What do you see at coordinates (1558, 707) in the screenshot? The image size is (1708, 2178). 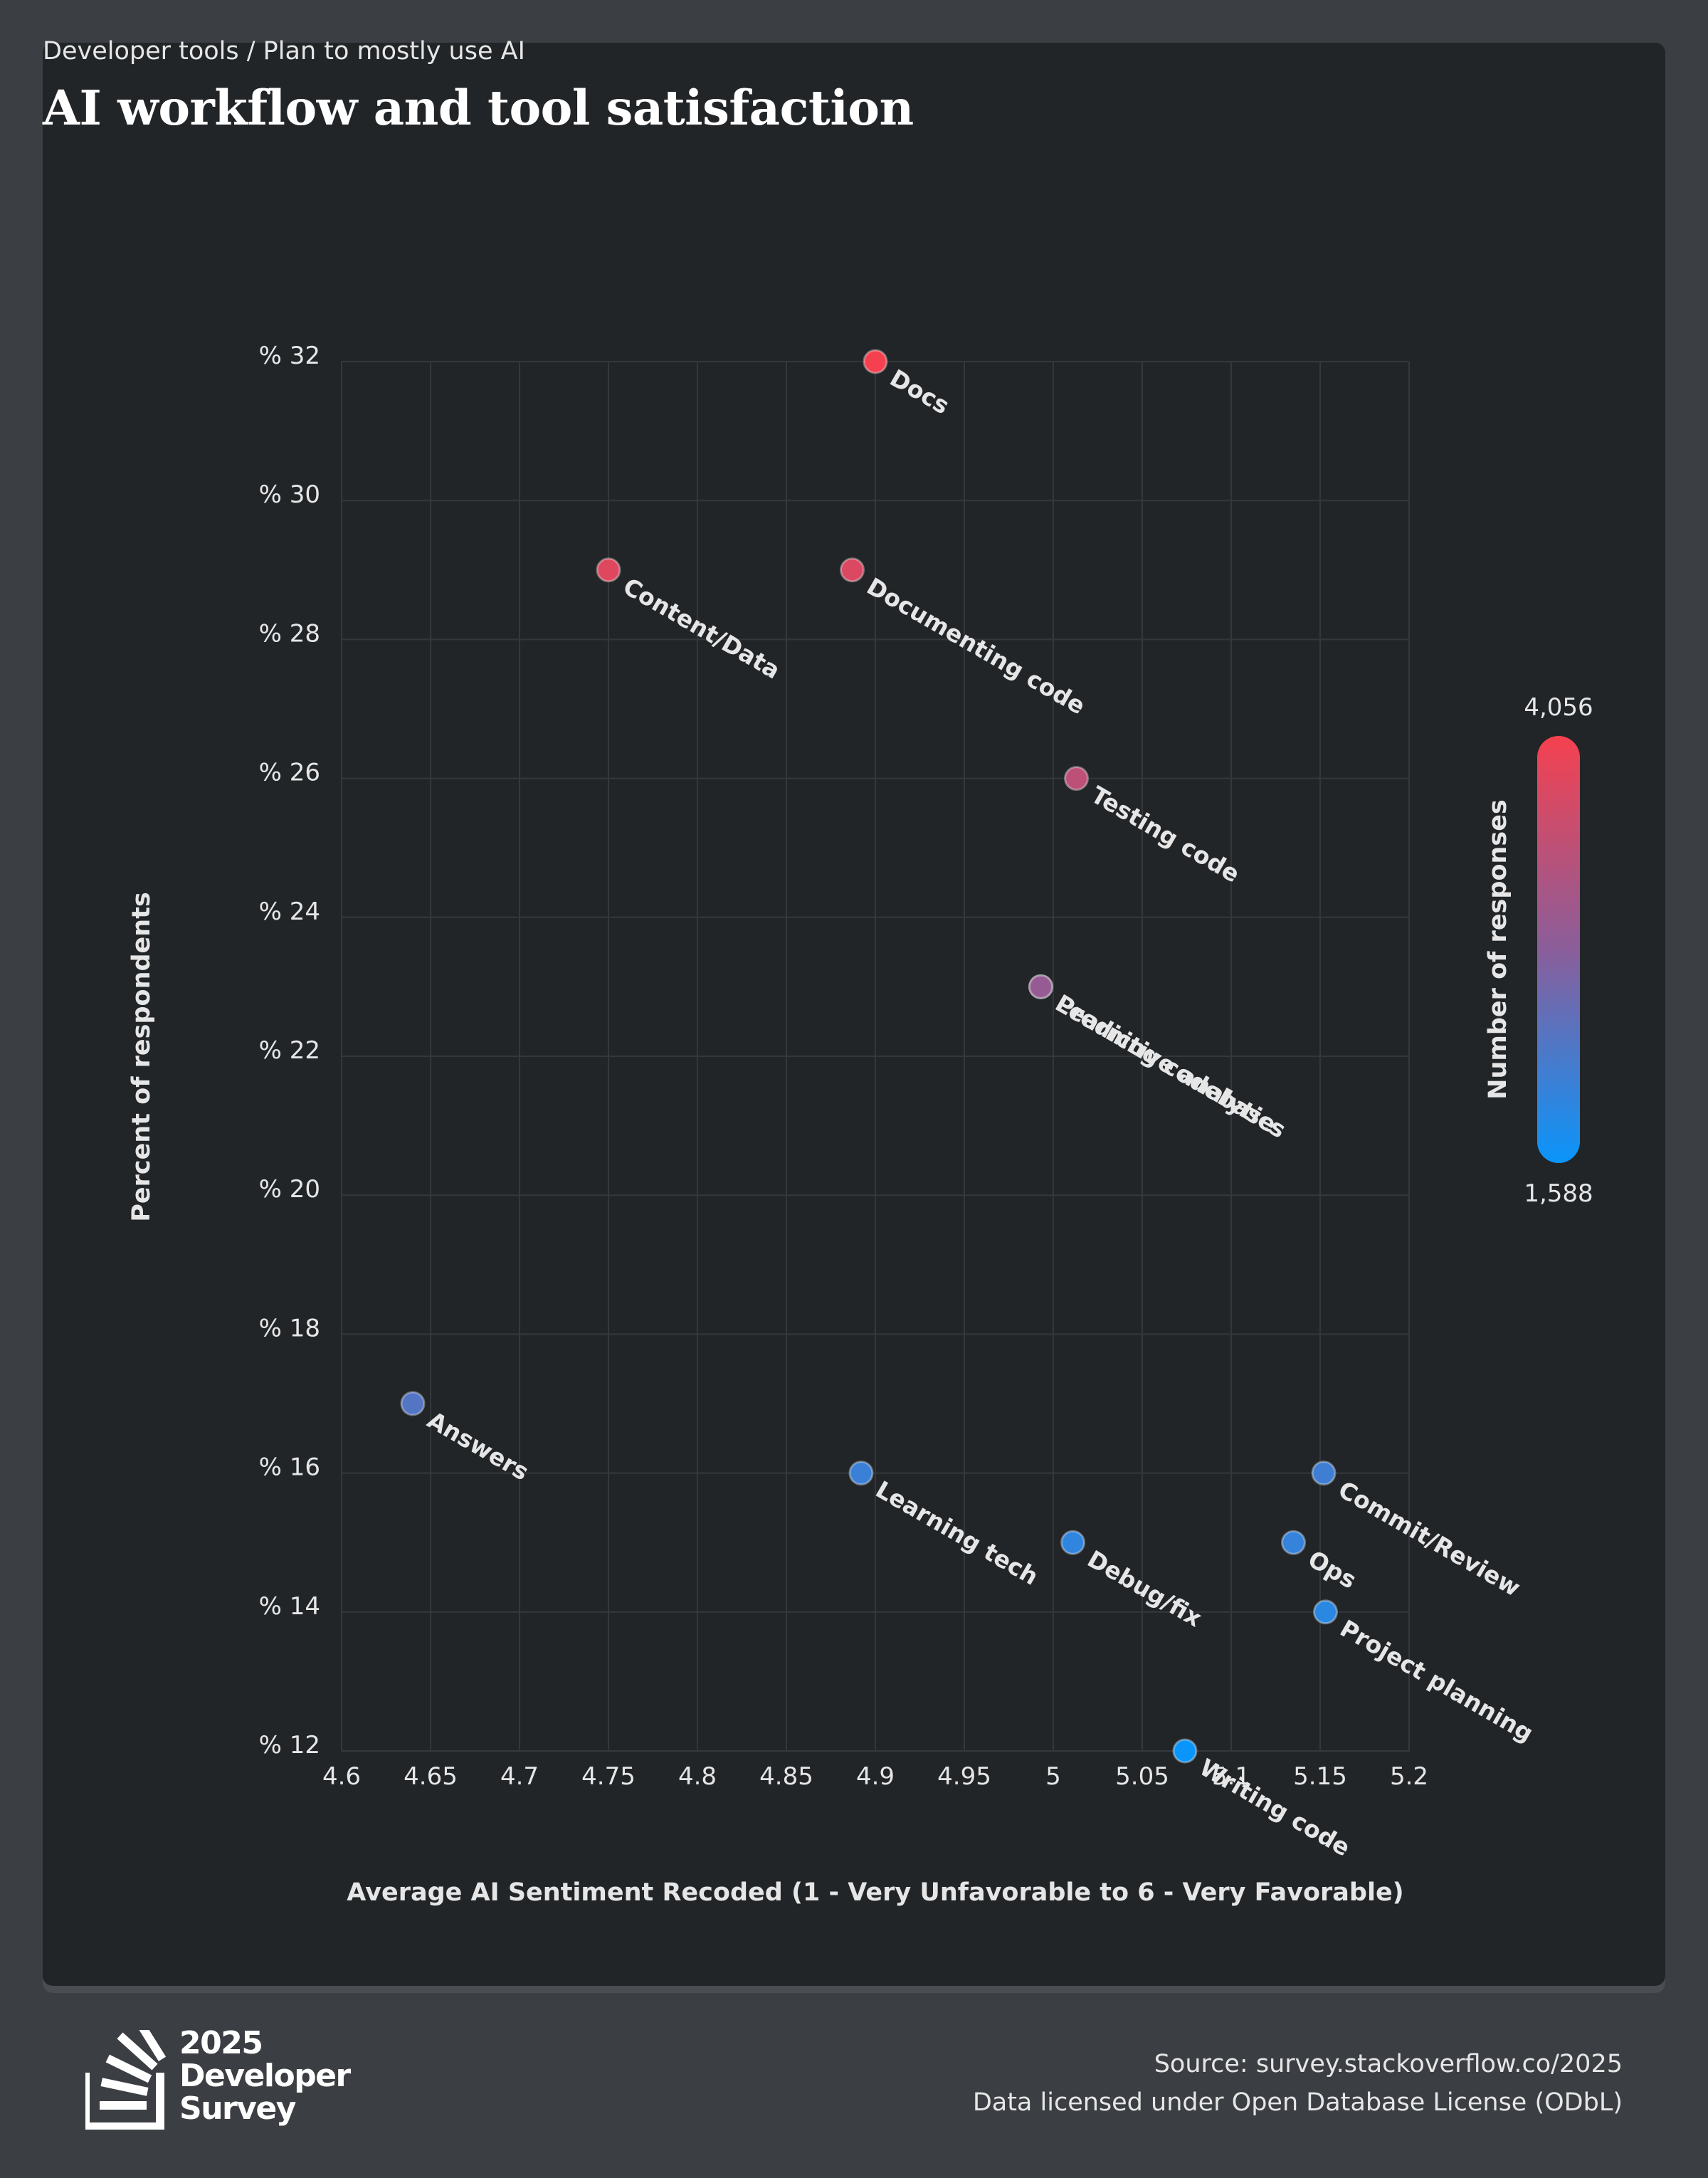 I see `colorbar-max-label: 4,056` at bounding box center [1558, 707].